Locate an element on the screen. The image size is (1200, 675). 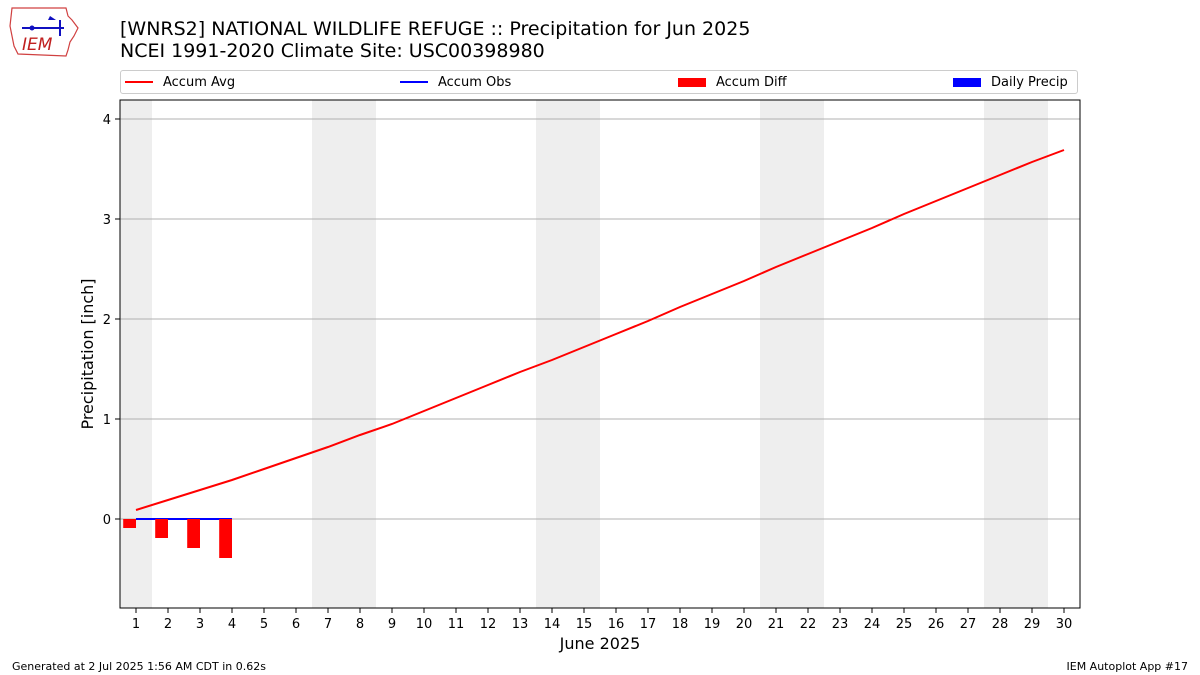
x-tick-label-16: 16 is located at coordinates (616, 624).